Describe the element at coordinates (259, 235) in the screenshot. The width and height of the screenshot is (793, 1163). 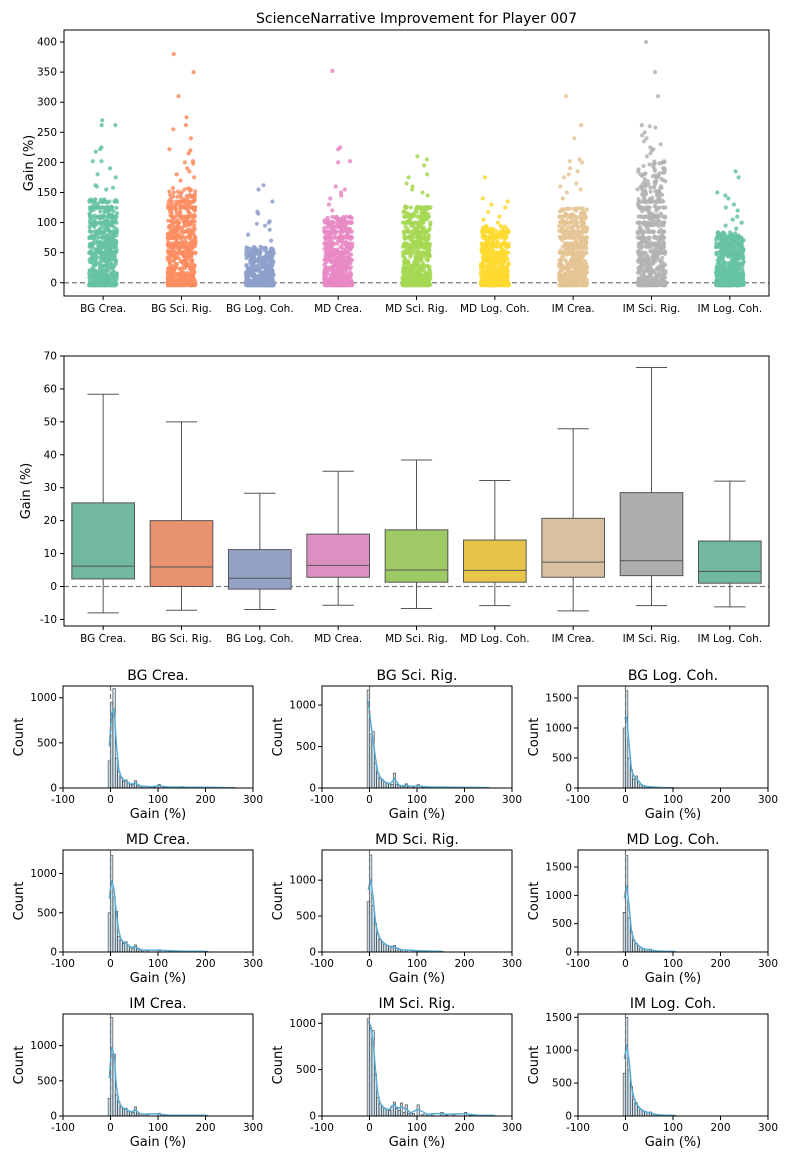
I see `strip-series-bg-log-coh` at that location.